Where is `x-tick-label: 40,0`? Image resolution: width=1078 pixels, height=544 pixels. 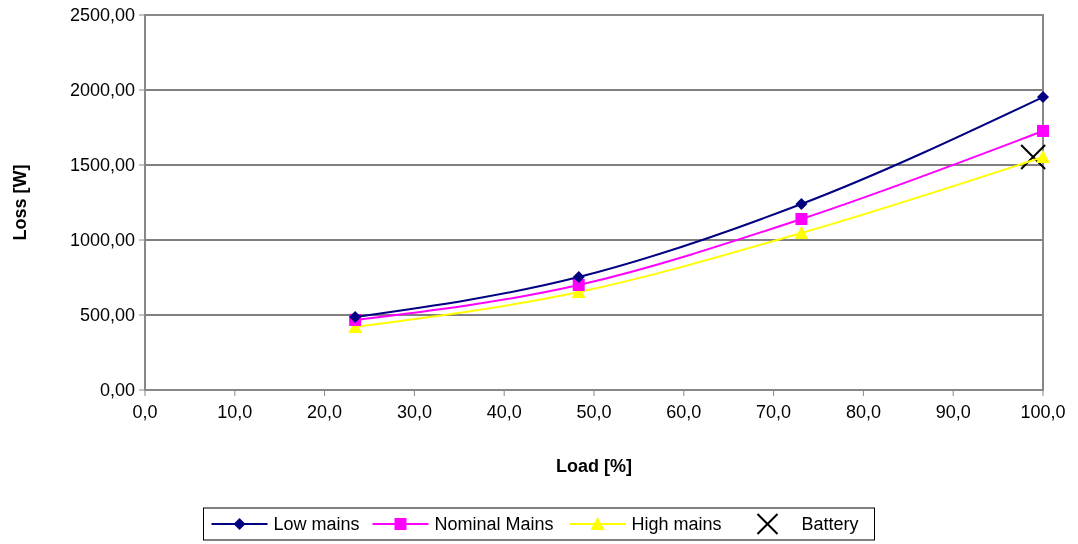 x-tick-label: 40,0 is located at coordinates (504, 412).